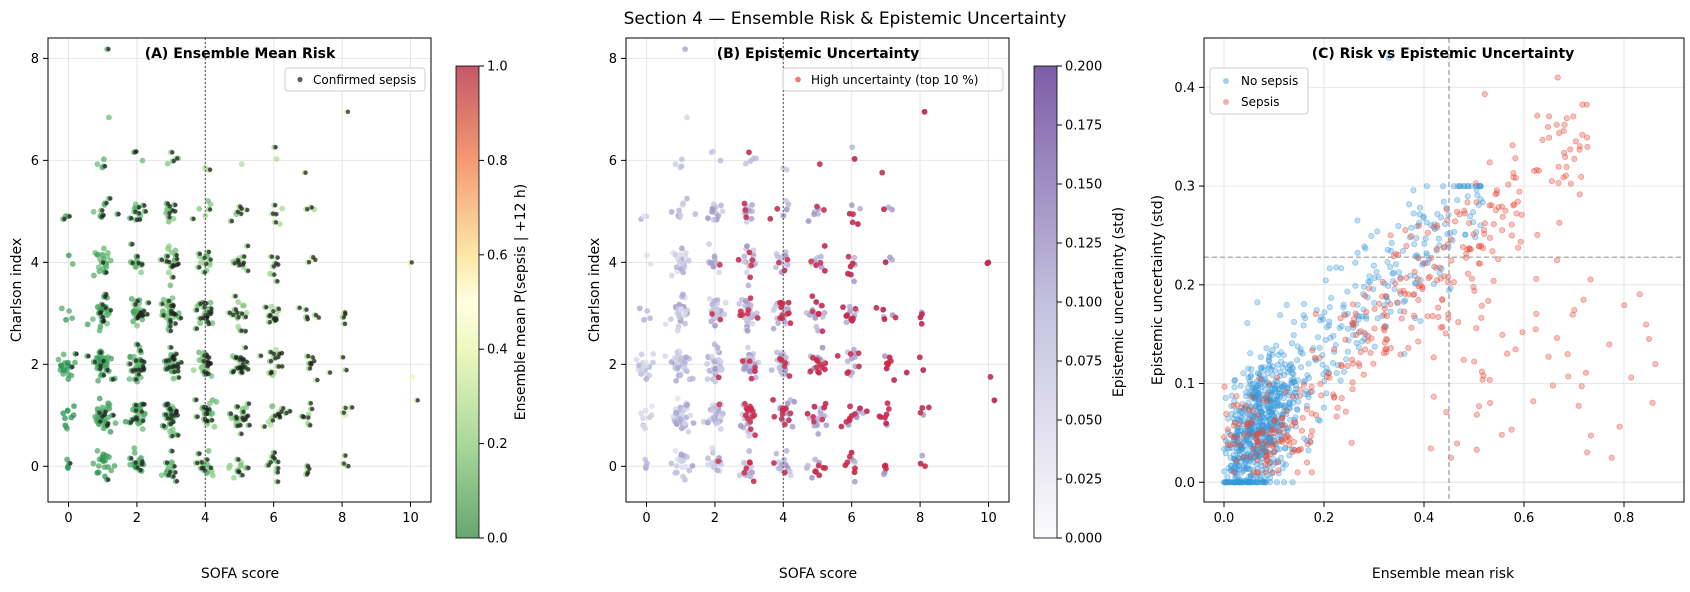  Describe the element at coordinates (893, 79) in the screenshot. I see `legend-b: High uncertainty (top 10 %)` at that location.